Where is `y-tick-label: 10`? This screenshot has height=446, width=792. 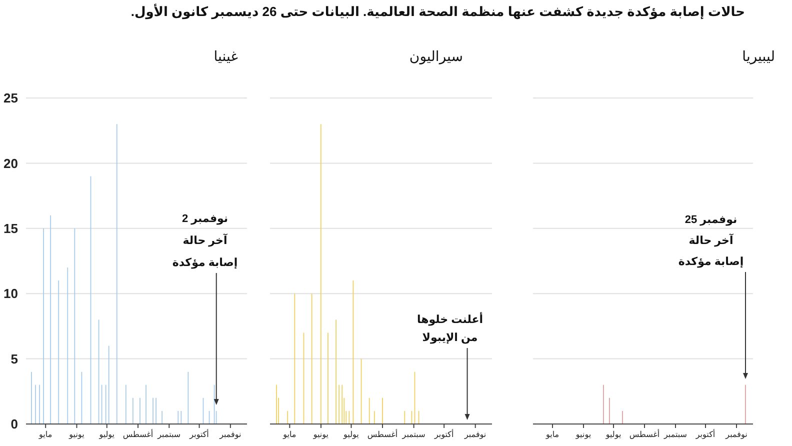 y-tick-label: 10 is located at coordinates (11, 294).